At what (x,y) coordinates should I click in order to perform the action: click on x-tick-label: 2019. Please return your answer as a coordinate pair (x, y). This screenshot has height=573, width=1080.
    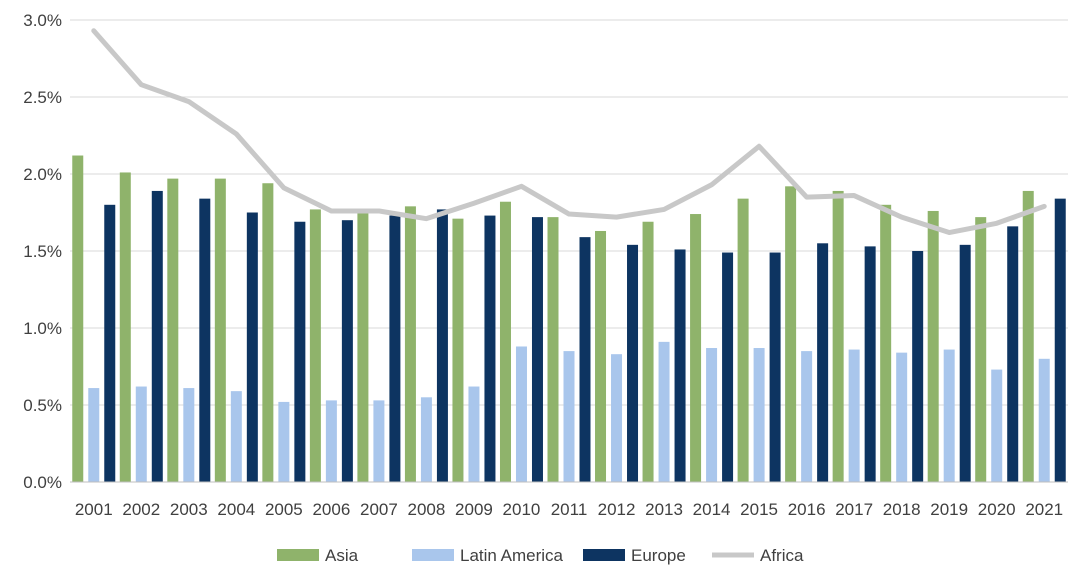
    Looking at the image, I should click on (949, 509).